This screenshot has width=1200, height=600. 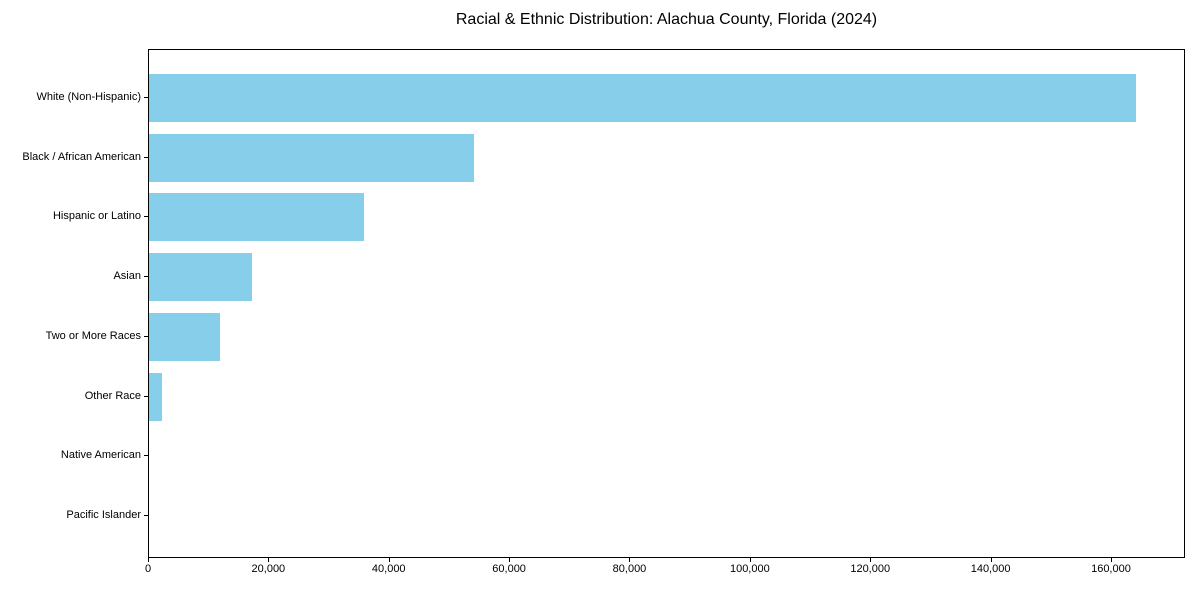 What do you see at coordinates (629, 569) in the screenshot?
I see `x-tick-label: 80,000` at bounding box center [629, 569].